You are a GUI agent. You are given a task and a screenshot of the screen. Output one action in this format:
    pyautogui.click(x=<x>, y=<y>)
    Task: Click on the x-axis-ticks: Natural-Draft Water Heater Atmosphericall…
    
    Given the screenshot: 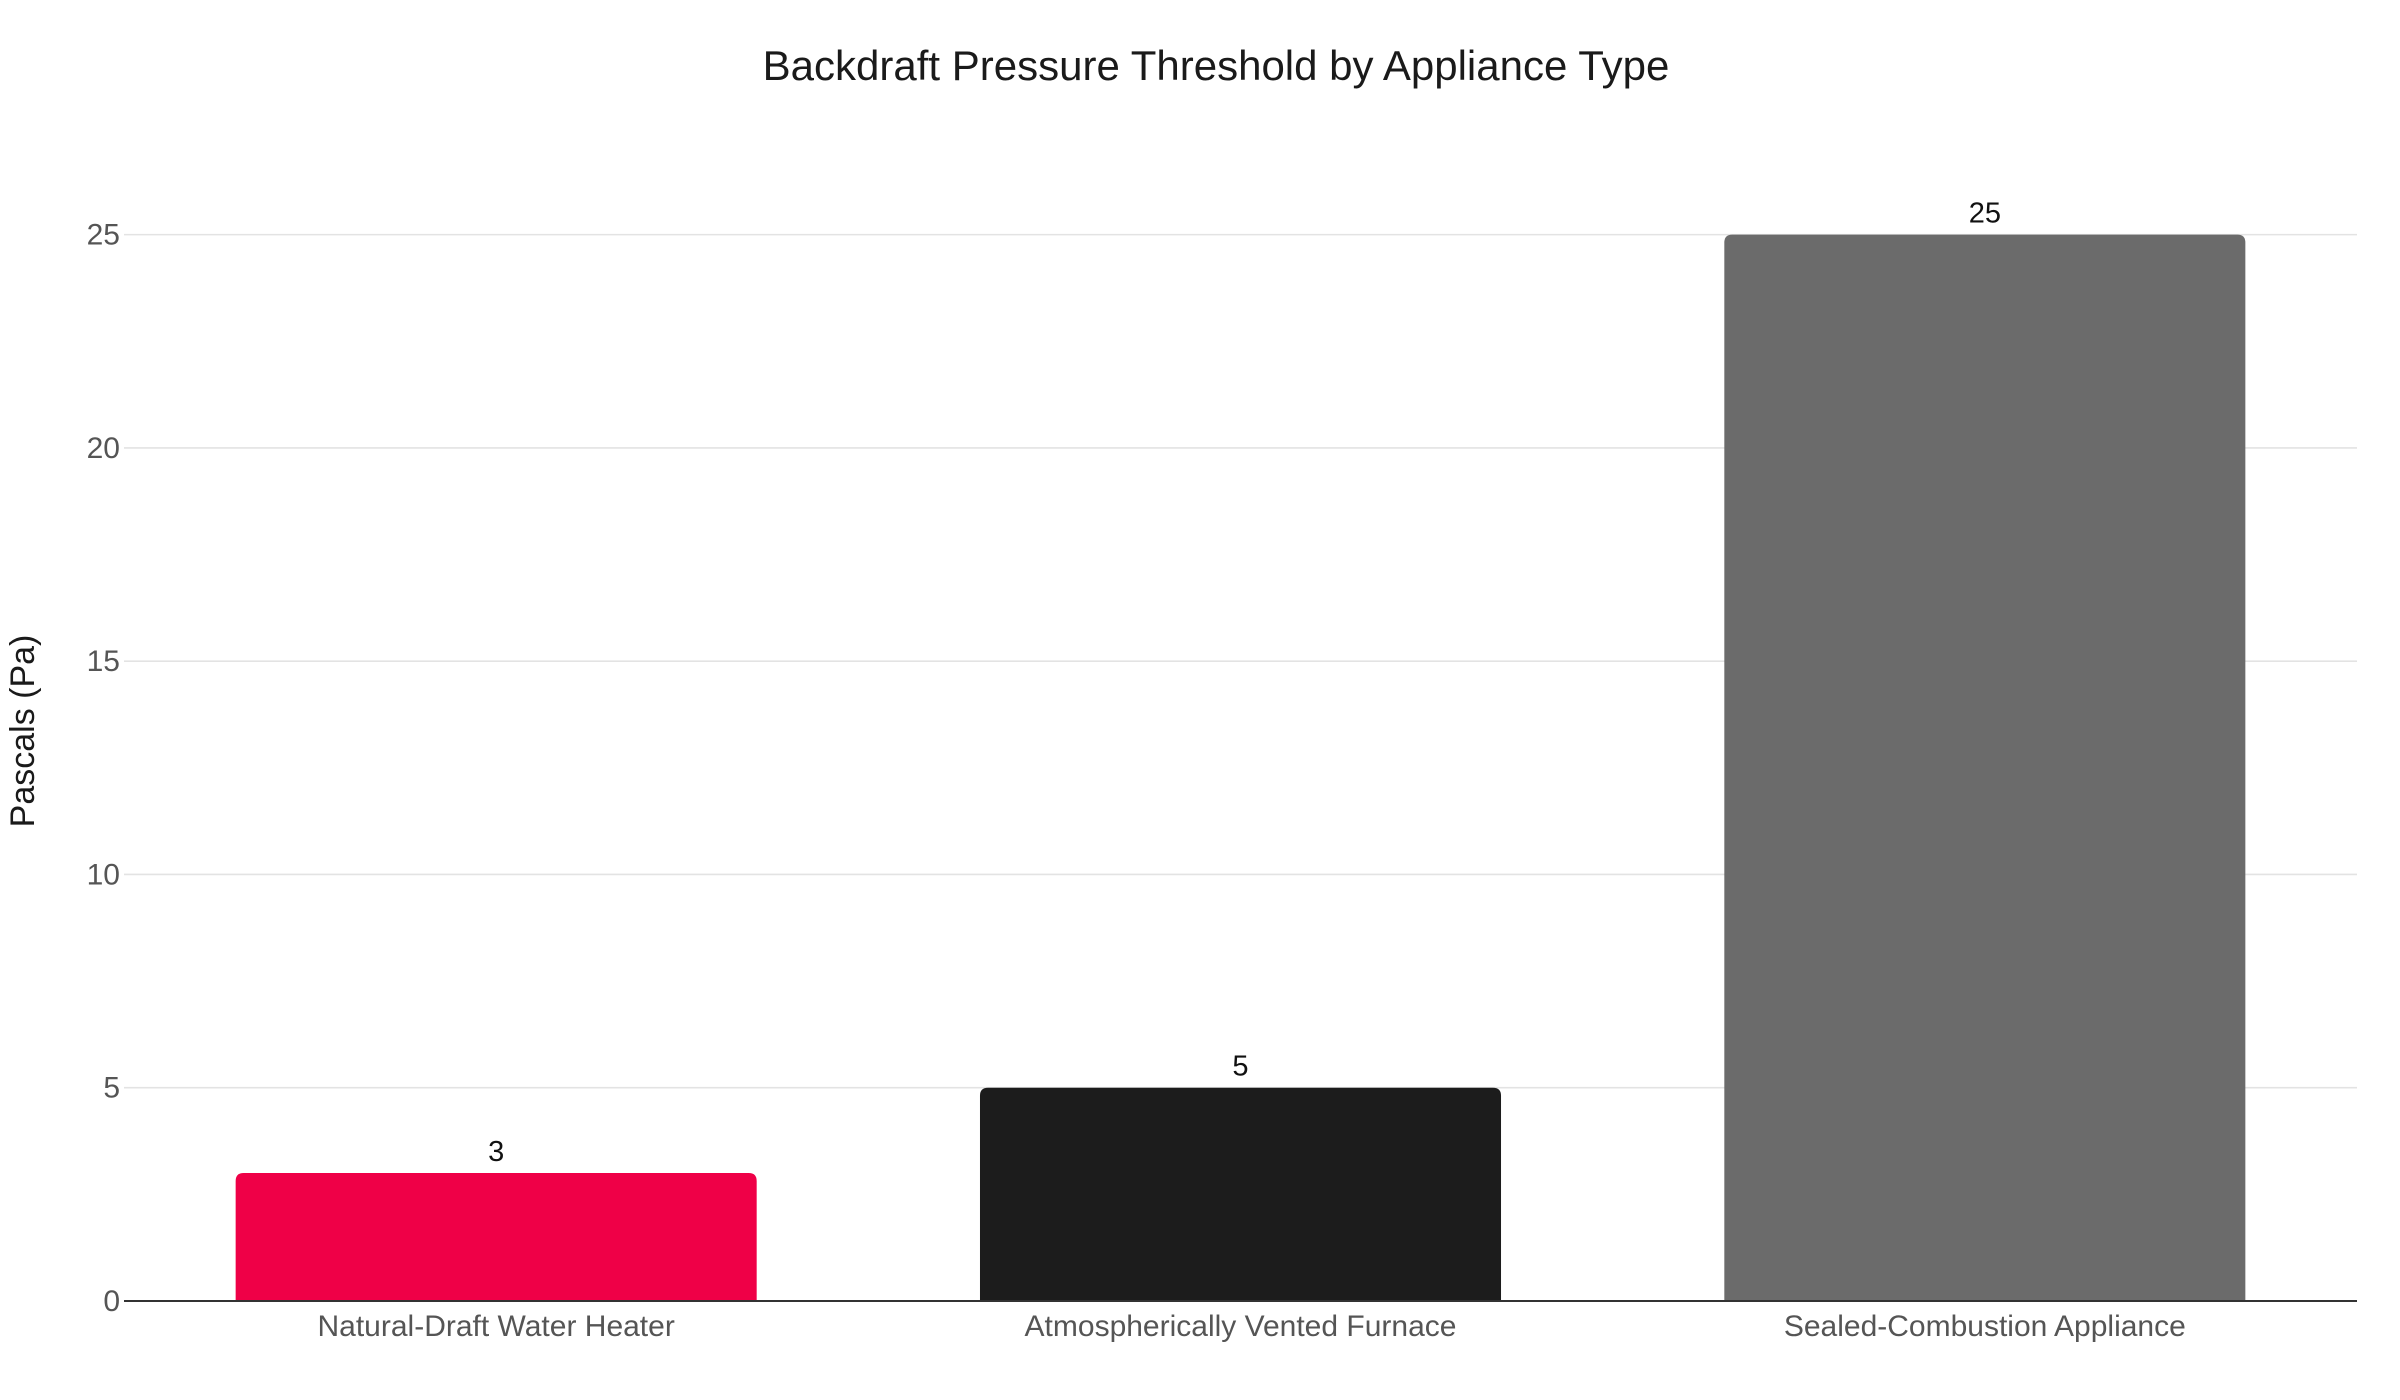 What is the action you would take?
    pyautogui.click(x=1252, y=1326)
    